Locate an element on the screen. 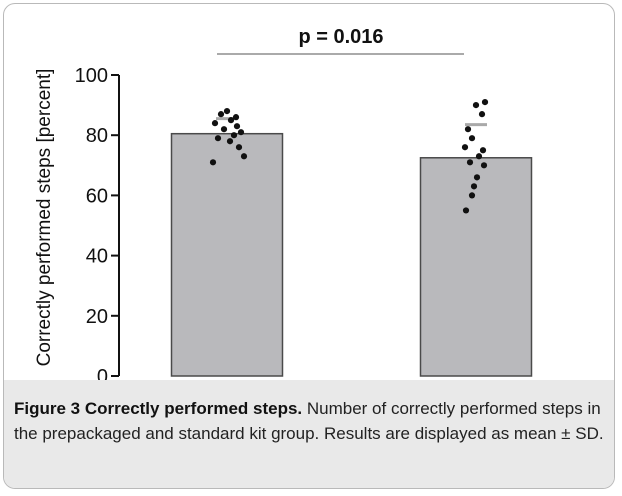 The height and width of the screenshot is (496, 622). y-tick-label: 100 is located at coordinates (91, 76).